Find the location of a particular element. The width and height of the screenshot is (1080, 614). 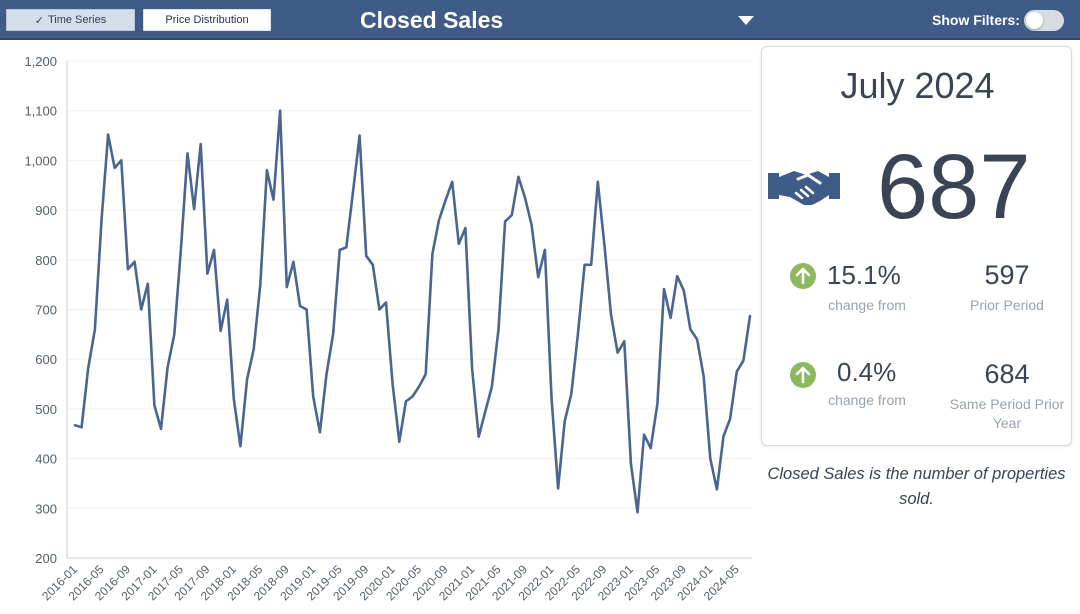

y-tick-label: 600 is located at coordinates (46, 359).